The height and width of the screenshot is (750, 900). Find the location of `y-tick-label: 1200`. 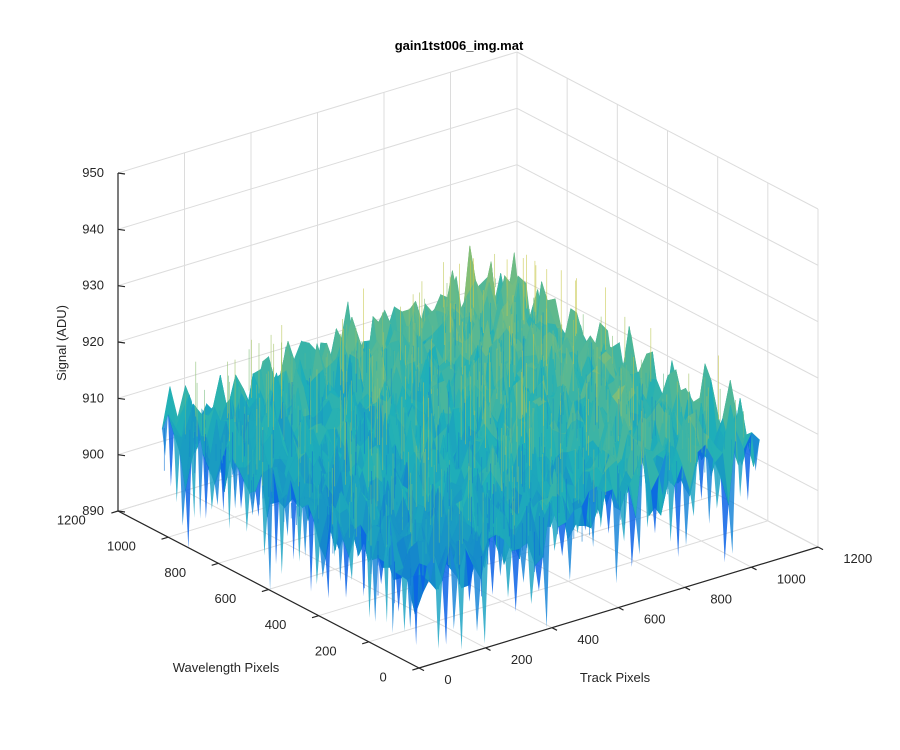

y-tick-label: 1200 is located at coordinates (71, 520).